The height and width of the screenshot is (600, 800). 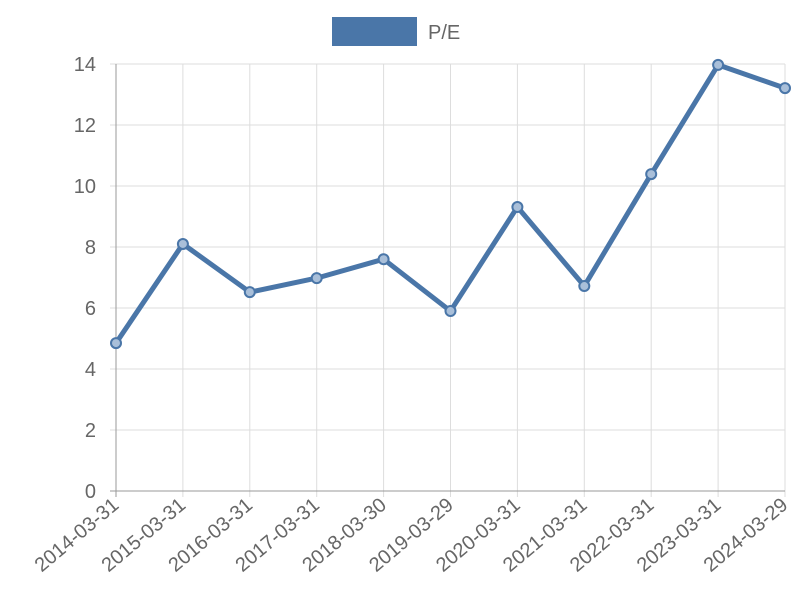 I want to click on y-tick-label: 14, so click(x=85, y=65).